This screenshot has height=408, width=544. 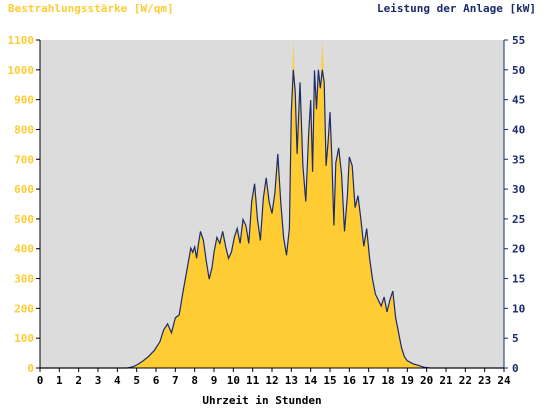 I want to click on y-right-tick-label: 5, so click(x=515, y=338).